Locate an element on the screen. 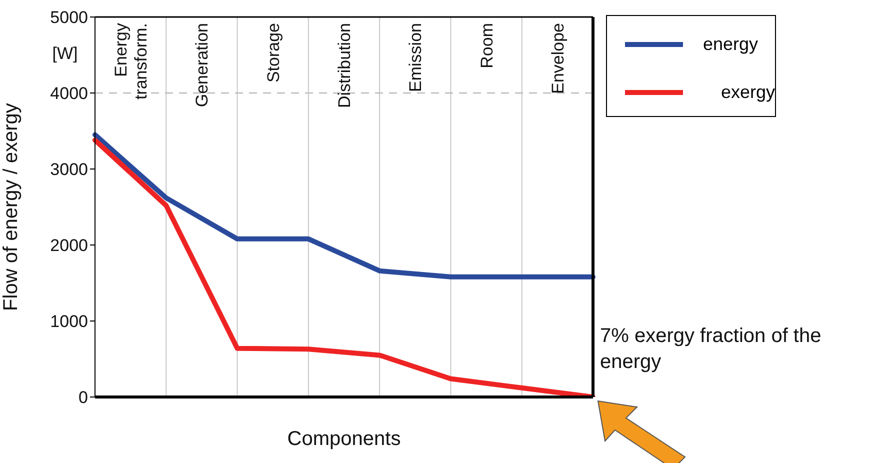 Image resolution: width=890 pixels, height=463 pixels. y-tick-label: 0 is located at coordinates (83, 398).